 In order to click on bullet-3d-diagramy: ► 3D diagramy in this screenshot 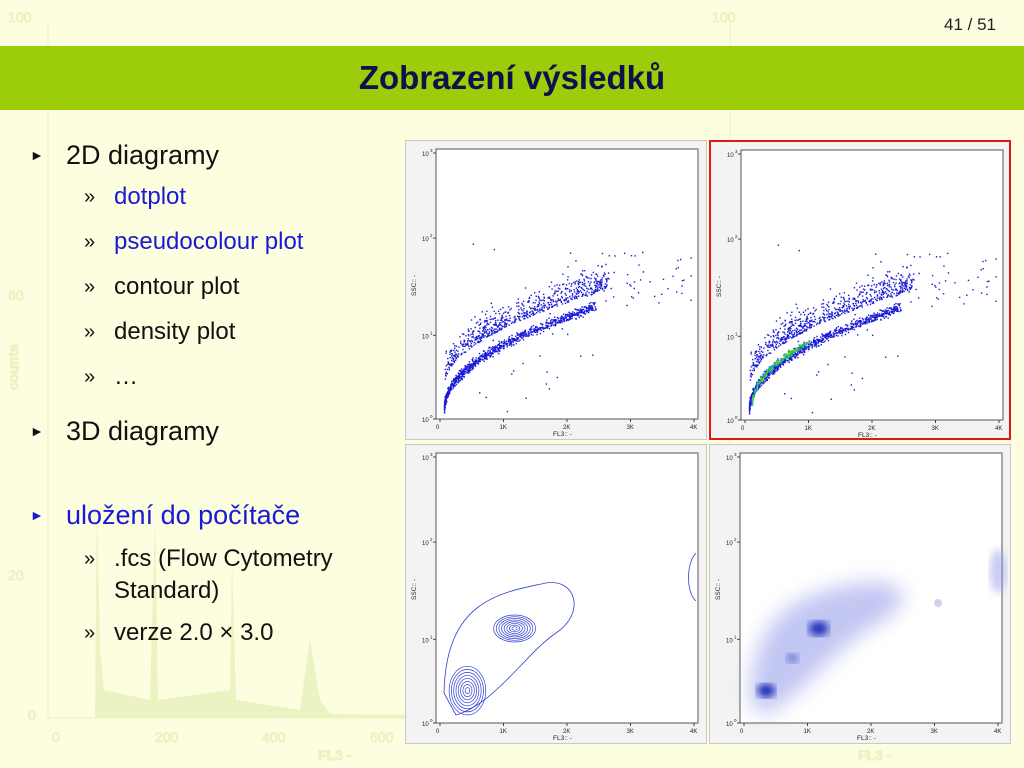, I will do `click(220, 431)`.